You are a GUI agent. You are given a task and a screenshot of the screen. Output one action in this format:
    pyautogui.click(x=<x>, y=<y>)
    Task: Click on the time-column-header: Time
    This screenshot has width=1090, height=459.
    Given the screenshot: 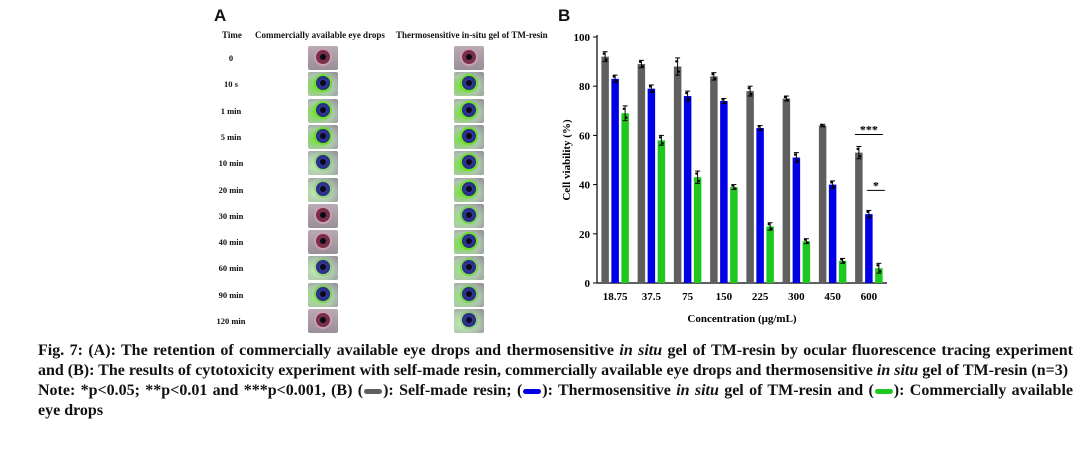 What is the action you would take?
    pyautogui.click(x=232, y=35)
    